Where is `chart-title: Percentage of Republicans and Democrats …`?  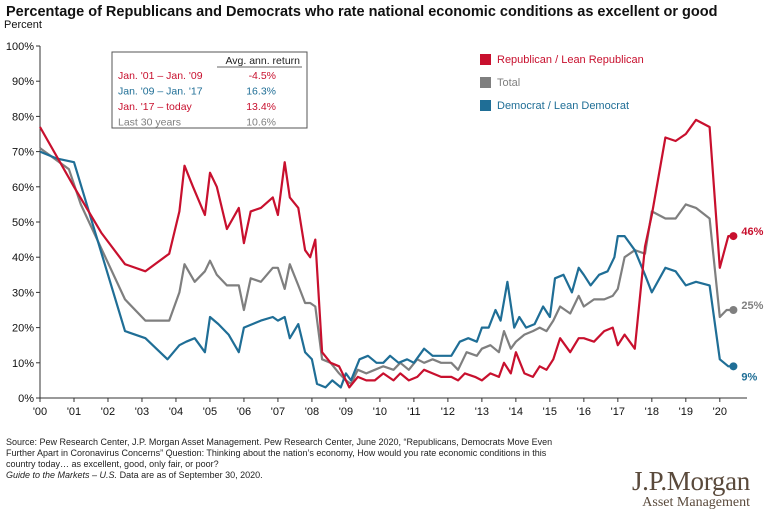
chart-title: Percentage of Republicans and Democrats … is located at coordinates (362, 12).